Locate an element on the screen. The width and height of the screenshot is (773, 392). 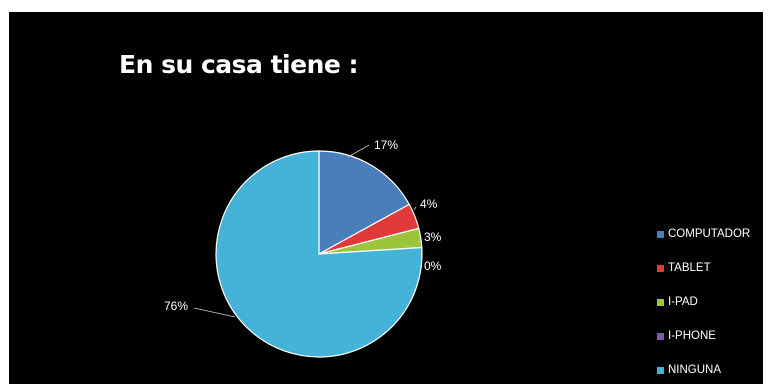
legend-item: I-PAD is located at coordinates (703, 302).